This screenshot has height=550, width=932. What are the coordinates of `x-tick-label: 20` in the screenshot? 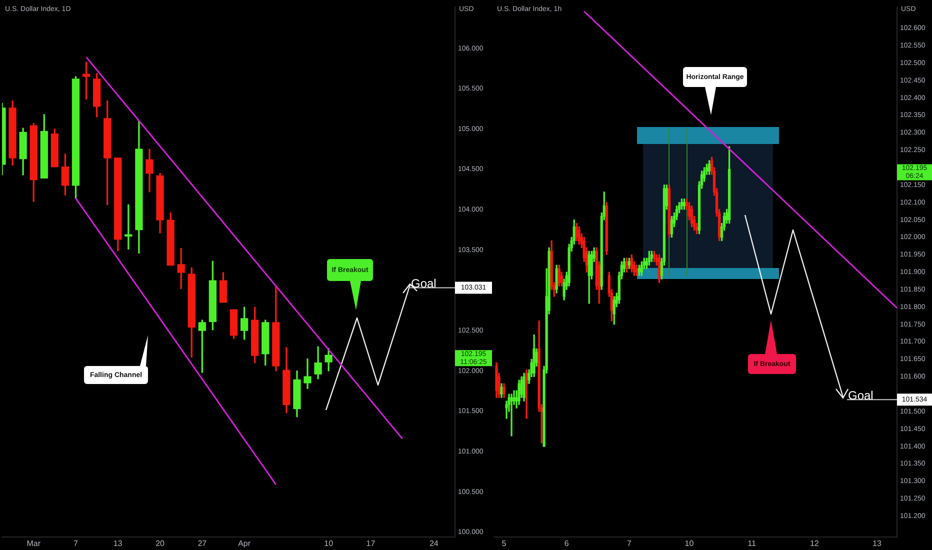 It's located at (161, 543).